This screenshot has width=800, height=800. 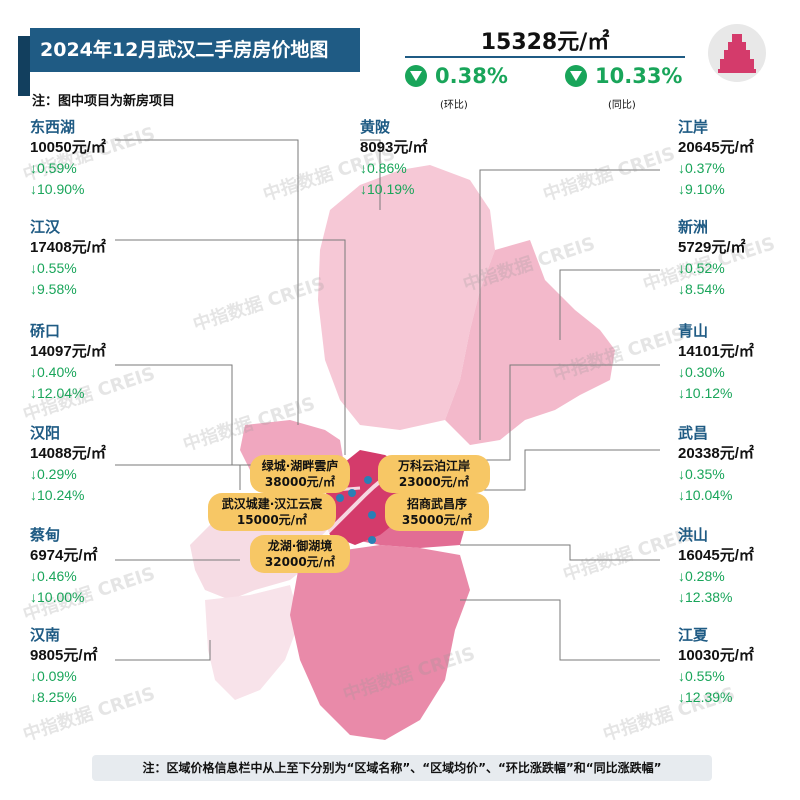 What do you see at coordinates (716, 555) in the screenshot?
I see `region-price: 16045元/㎡` at bounding box center [716, 555].